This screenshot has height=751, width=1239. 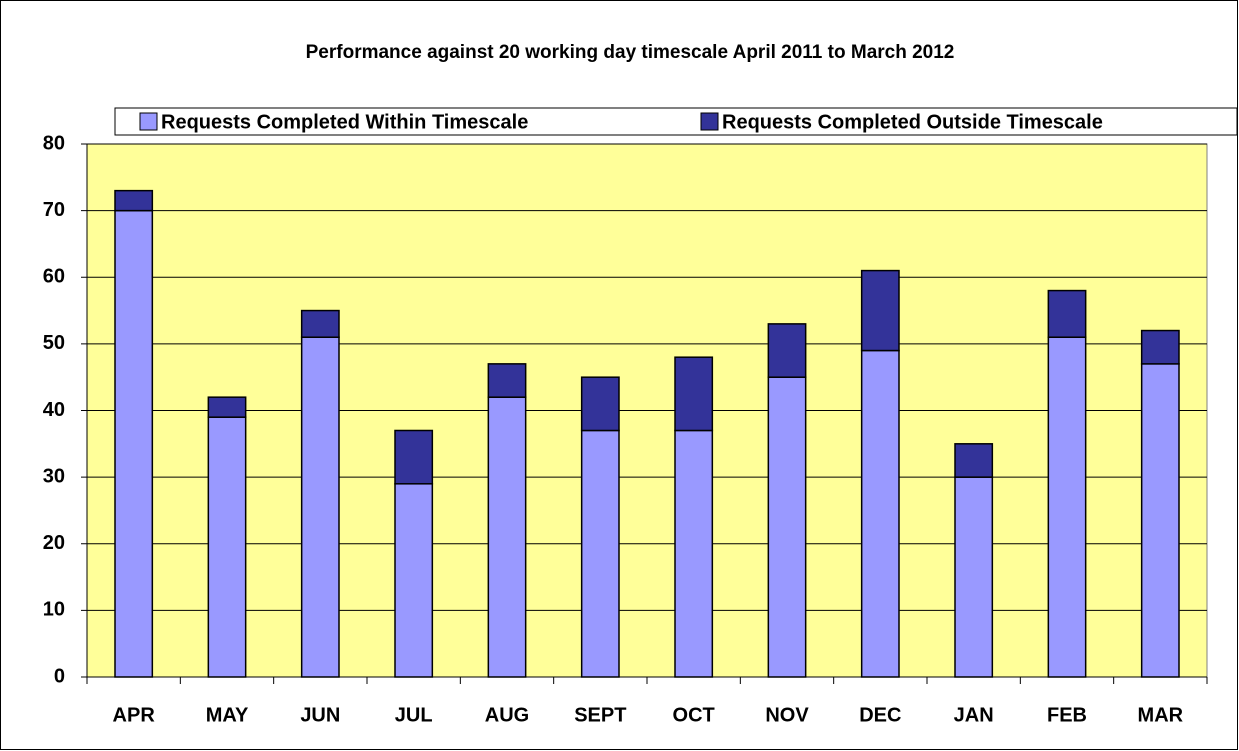 I want to click on y-tick-label: 70, so click(x=54, y=210).